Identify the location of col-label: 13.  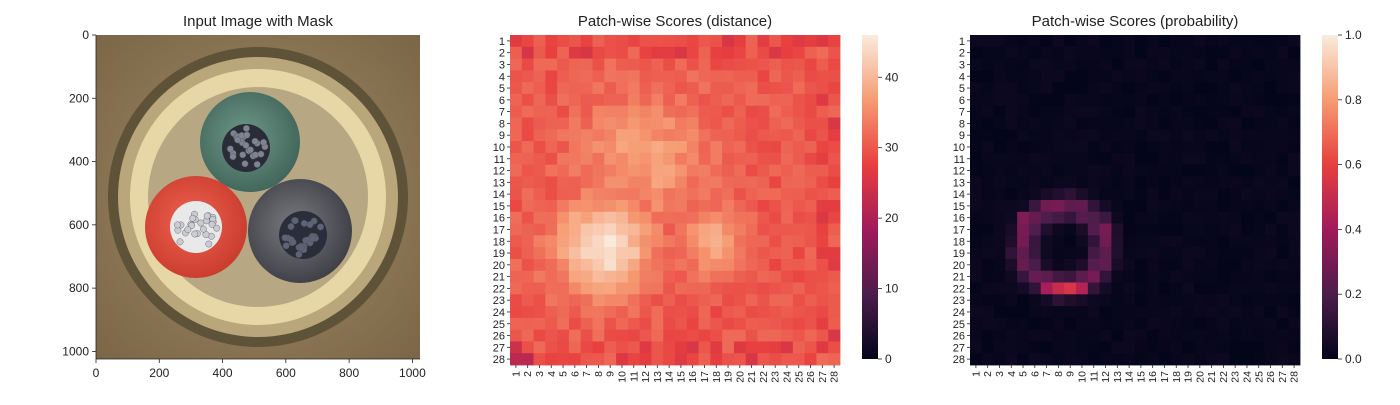
(658, 377).